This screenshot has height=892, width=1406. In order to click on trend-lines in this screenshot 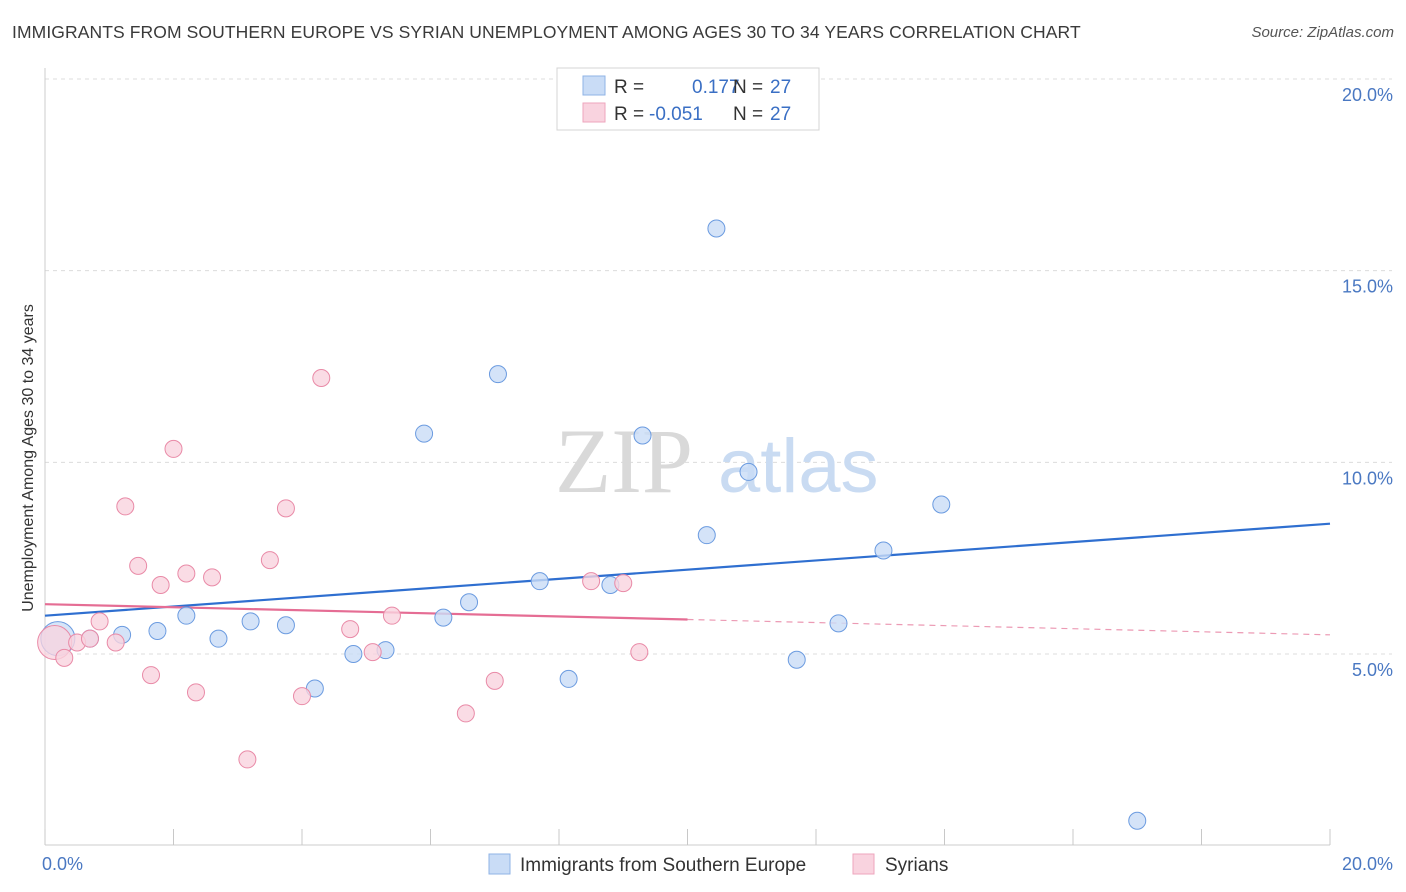, I will do `click(687, 579)`.